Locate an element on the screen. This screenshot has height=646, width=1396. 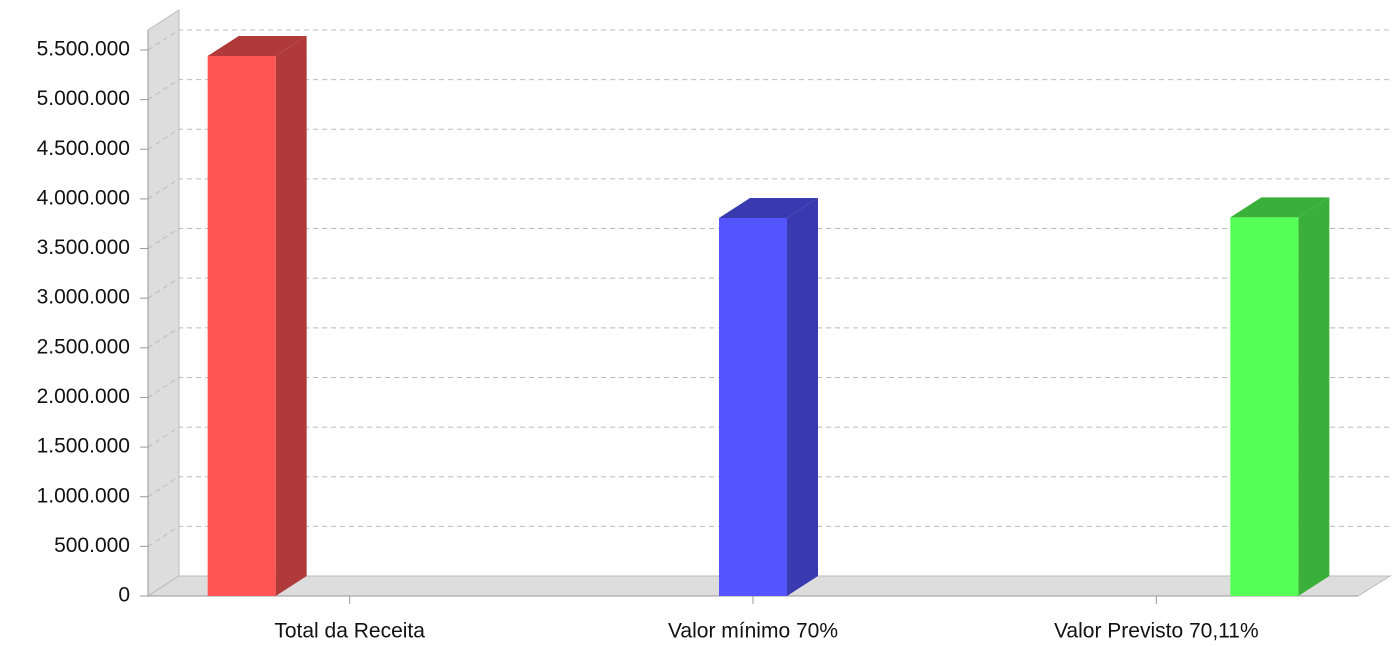
y-tick-label: 5.500.000 is located at coordinates (83, 49).